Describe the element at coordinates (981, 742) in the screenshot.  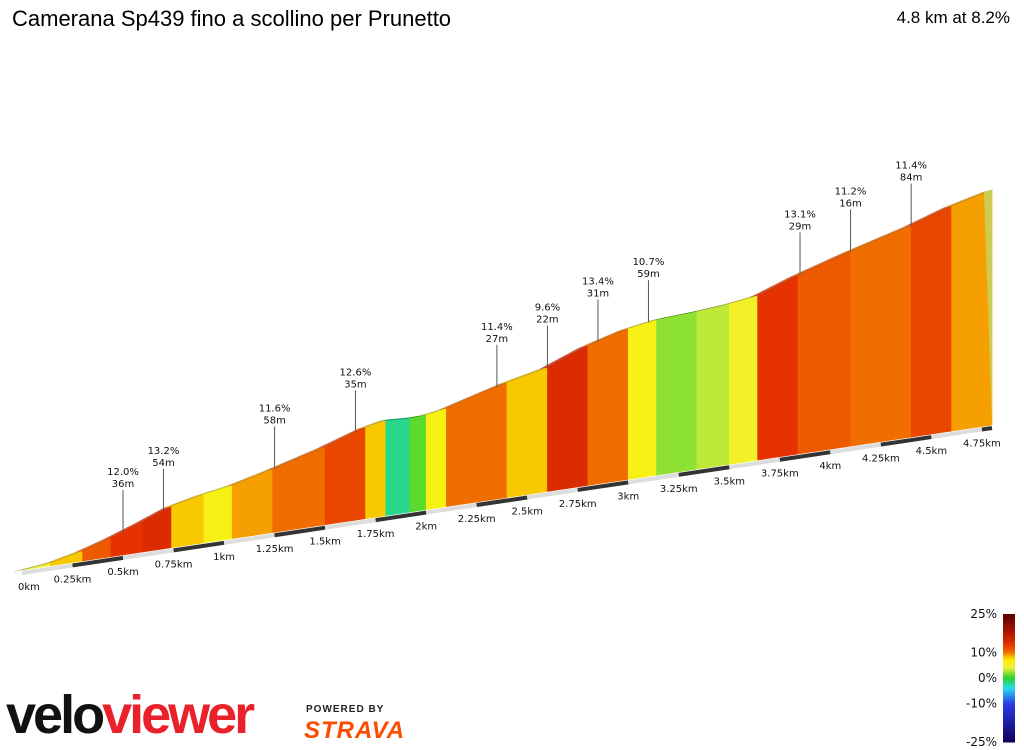
I see `legend-label: -25%` at that location.